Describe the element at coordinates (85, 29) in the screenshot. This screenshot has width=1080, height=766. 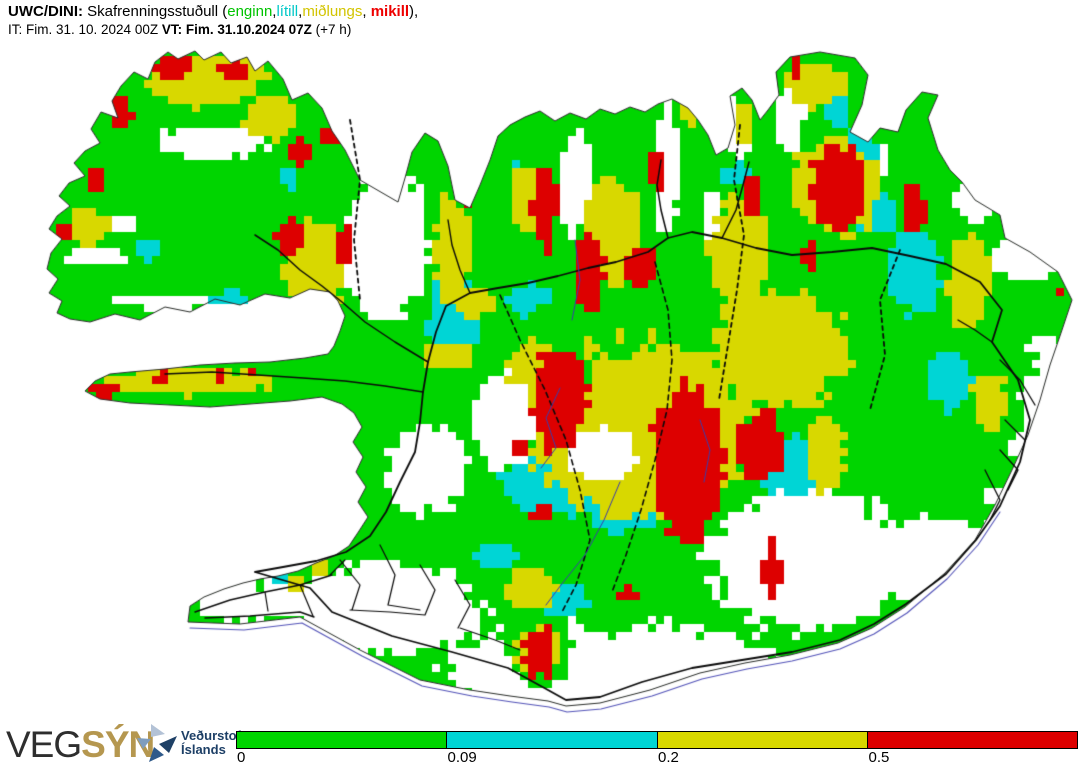
I see `title-segment: IT: Fim. 31. 10. 2024 00Z` at that location.